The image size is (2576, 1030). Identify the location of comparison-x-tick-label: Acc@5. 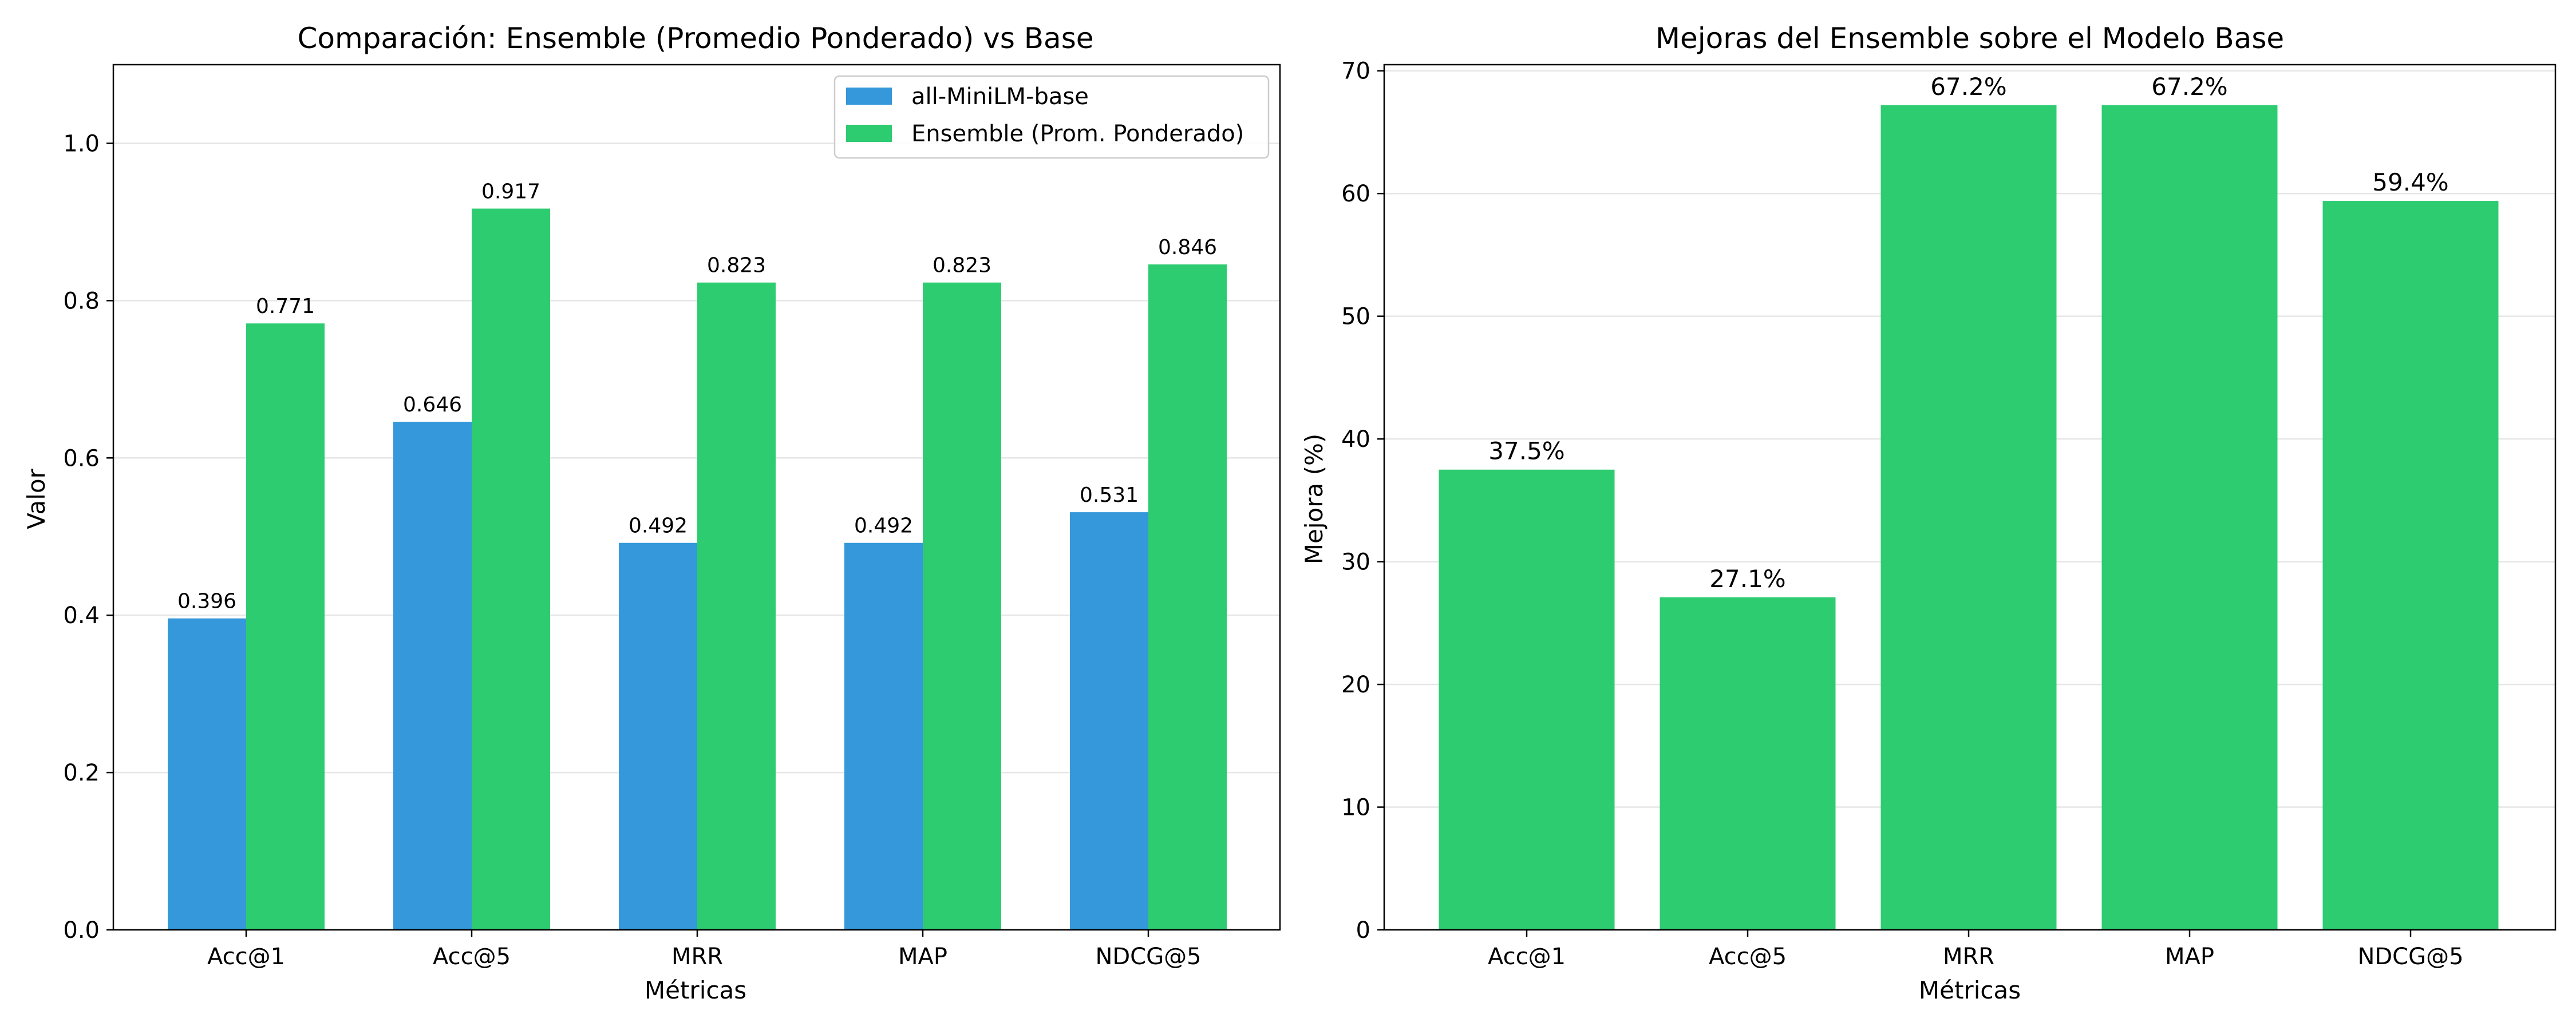
(472, 957).